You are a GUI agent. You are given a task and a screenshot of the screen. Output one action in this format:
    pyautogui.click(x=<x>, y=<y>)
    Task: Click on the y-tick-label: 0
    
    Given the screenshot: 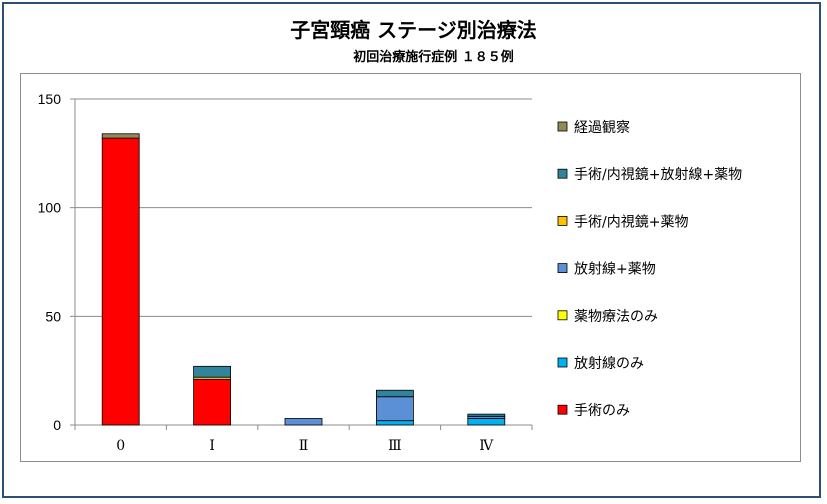 What is the action you would take?
    pyautogui.click(x=57, y=425)
    